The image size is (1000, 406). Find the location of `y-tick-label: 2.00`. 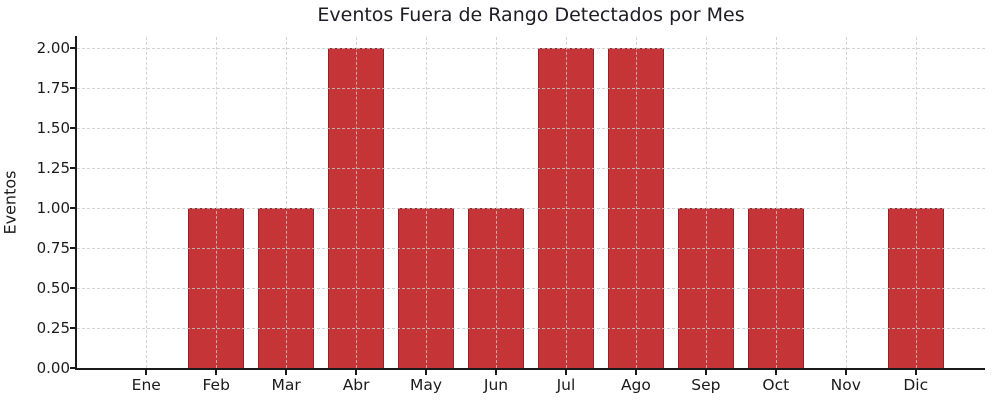

y-tick-label: 2.00 is located at coordinates (53, 48).